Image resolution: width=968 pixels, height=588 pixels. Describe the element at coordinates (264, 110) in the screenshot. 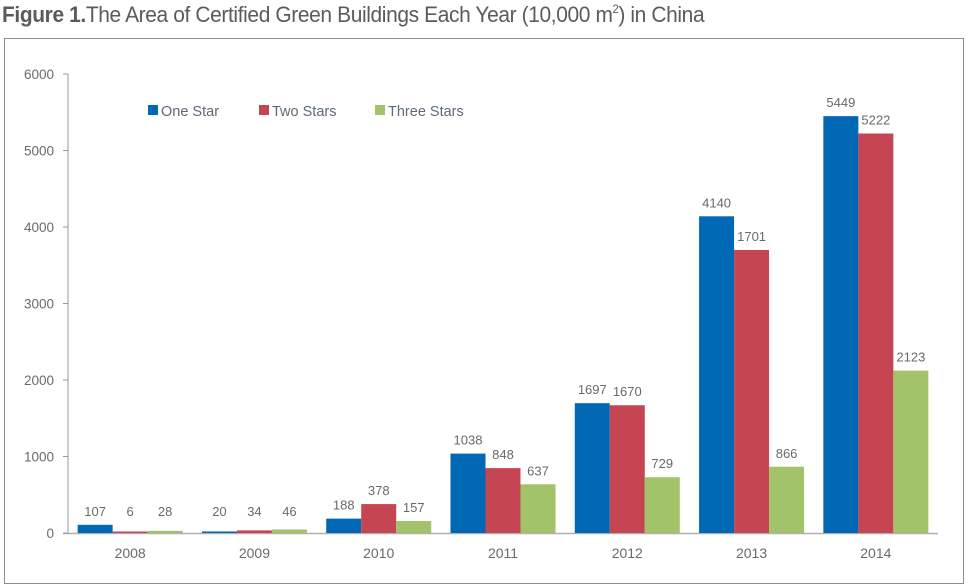

I see `legend-swatch-two-stars` at that location.